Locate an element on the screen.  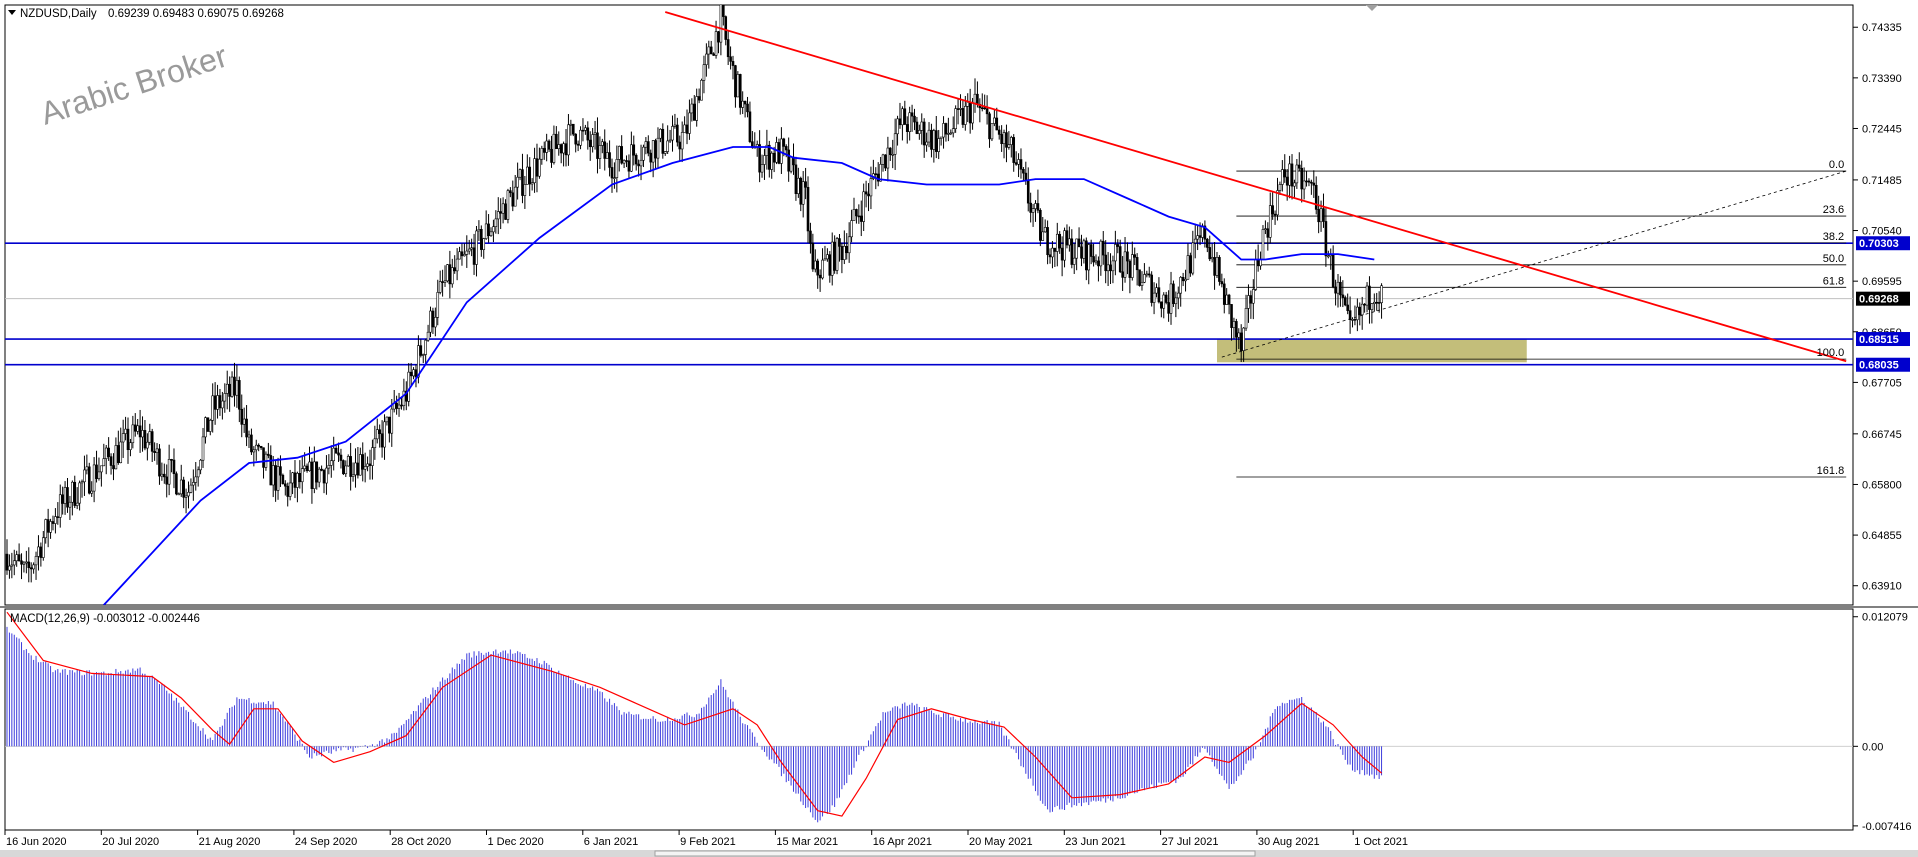
shift-marker-triangle-icon is located at coordinates (1372, 8).